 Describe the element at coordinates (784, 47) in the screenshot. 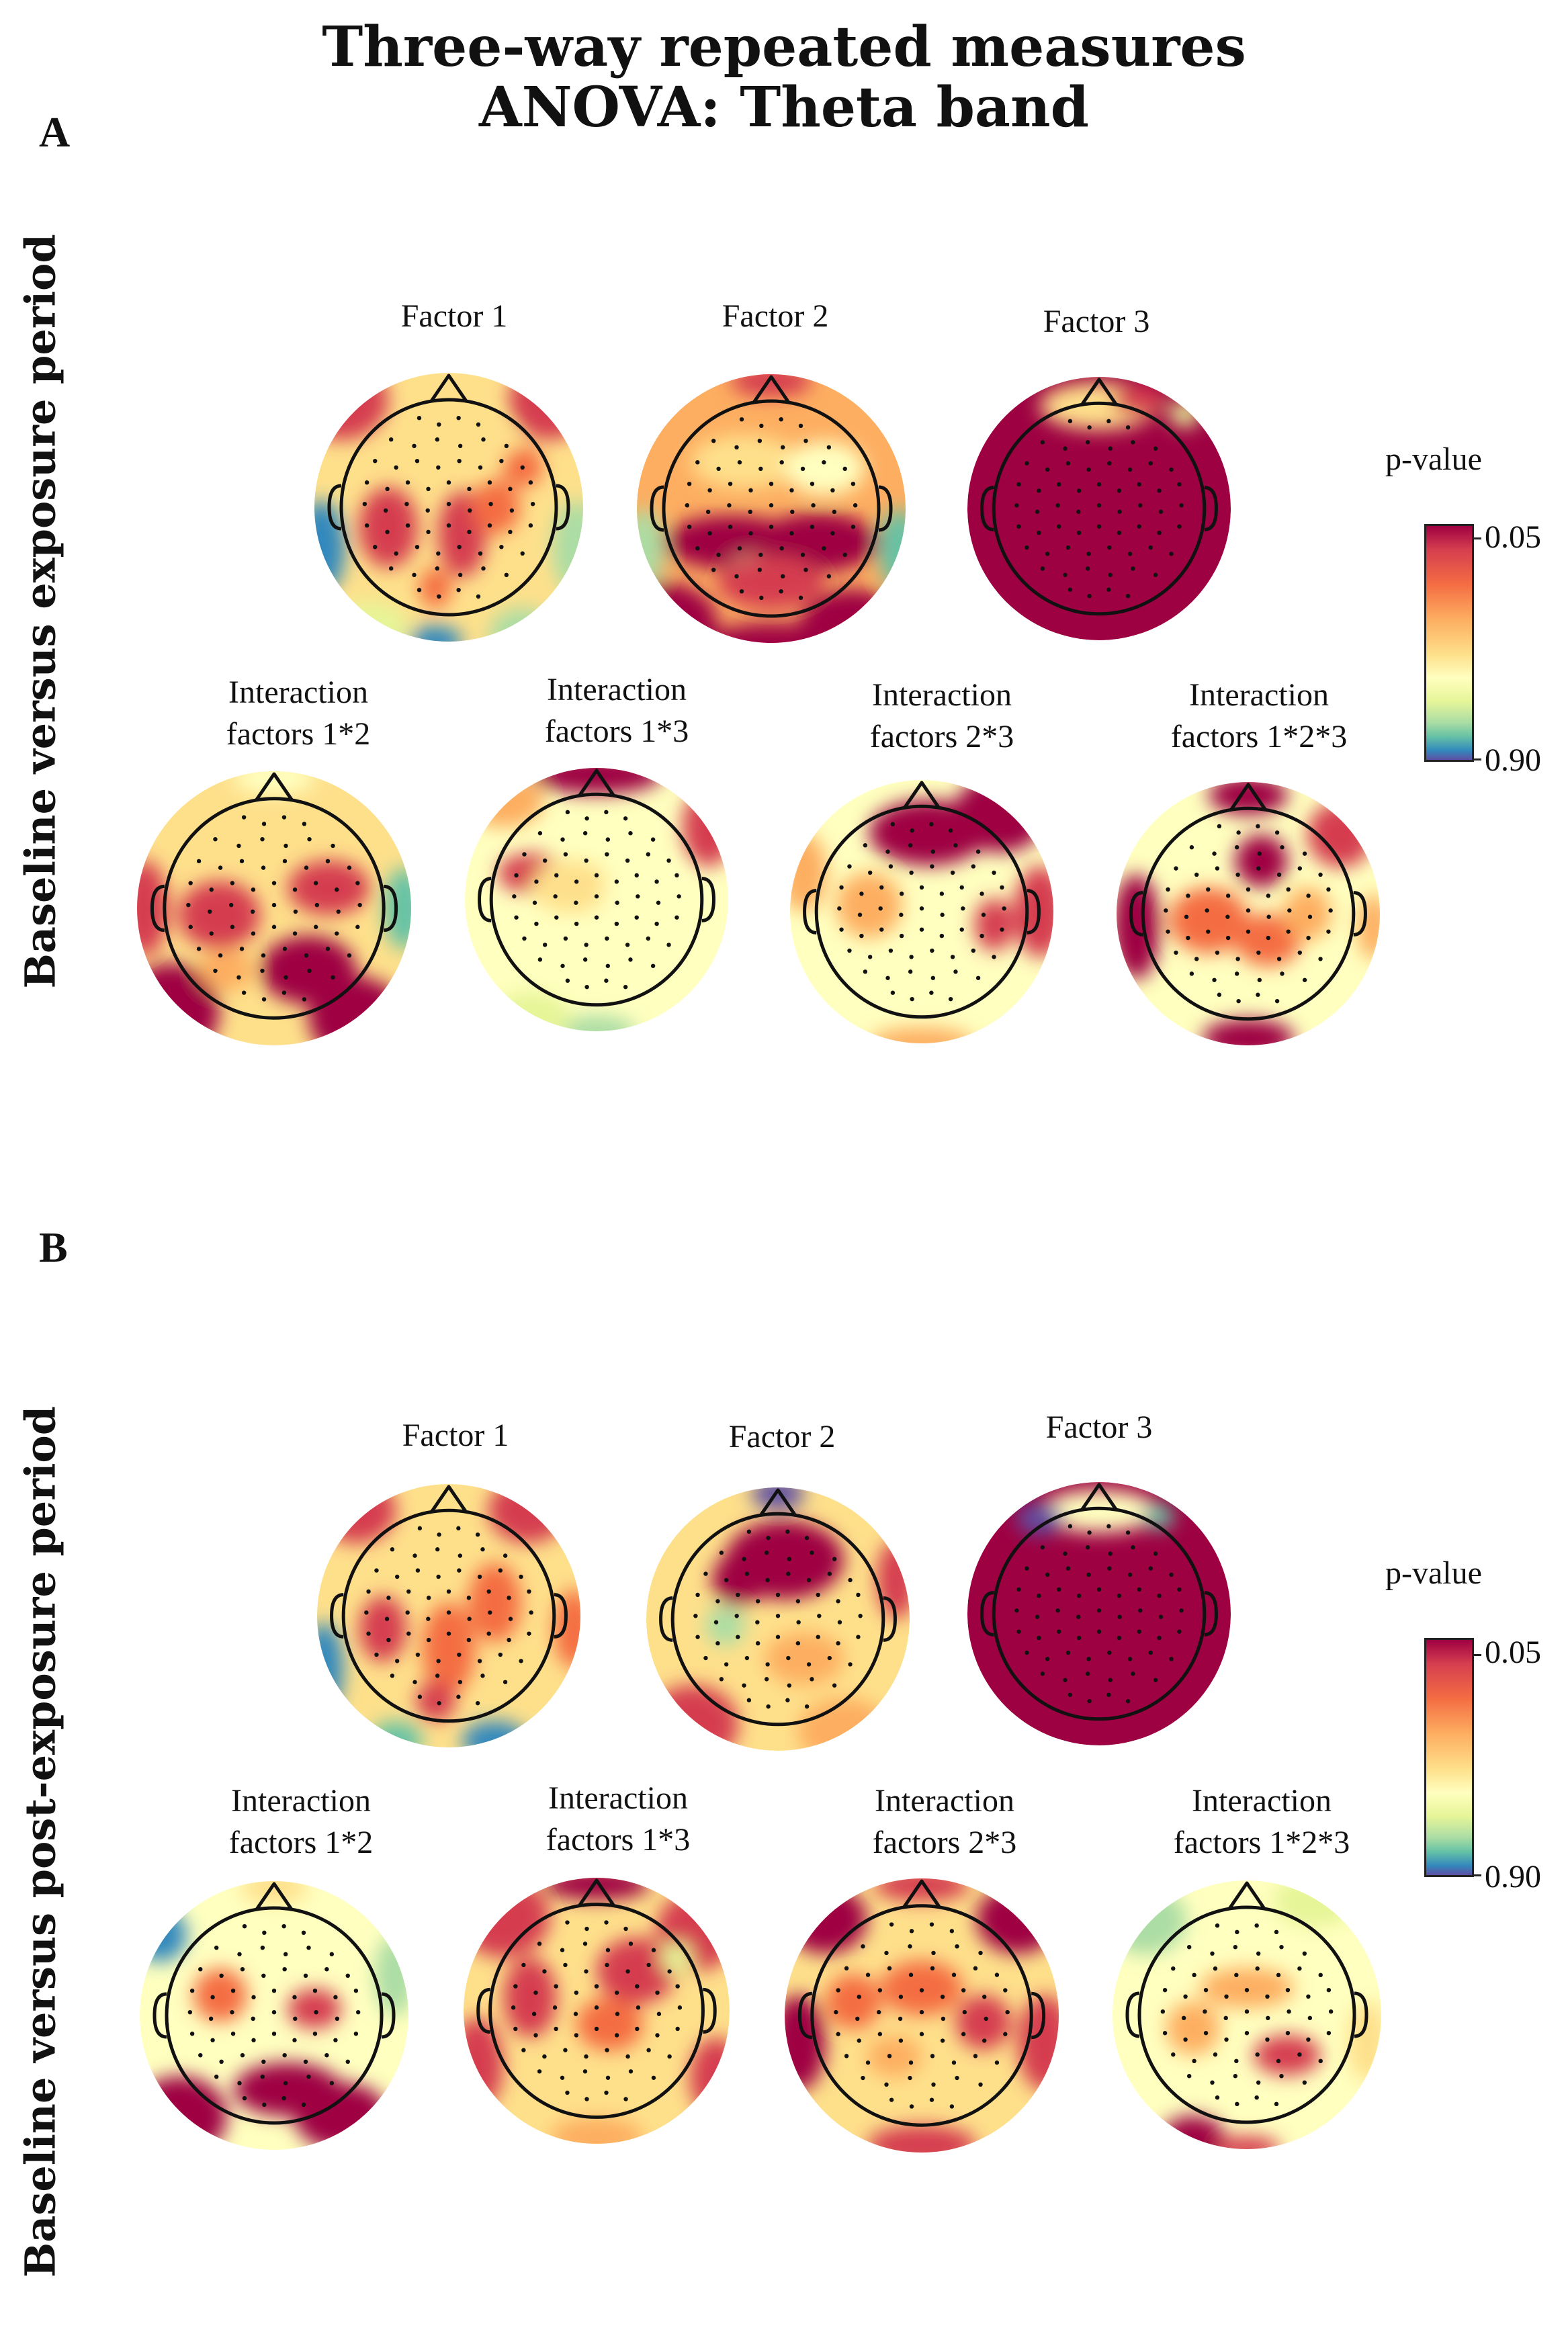

I see `figure-title-line1: Three-way repeated measures` at that location.